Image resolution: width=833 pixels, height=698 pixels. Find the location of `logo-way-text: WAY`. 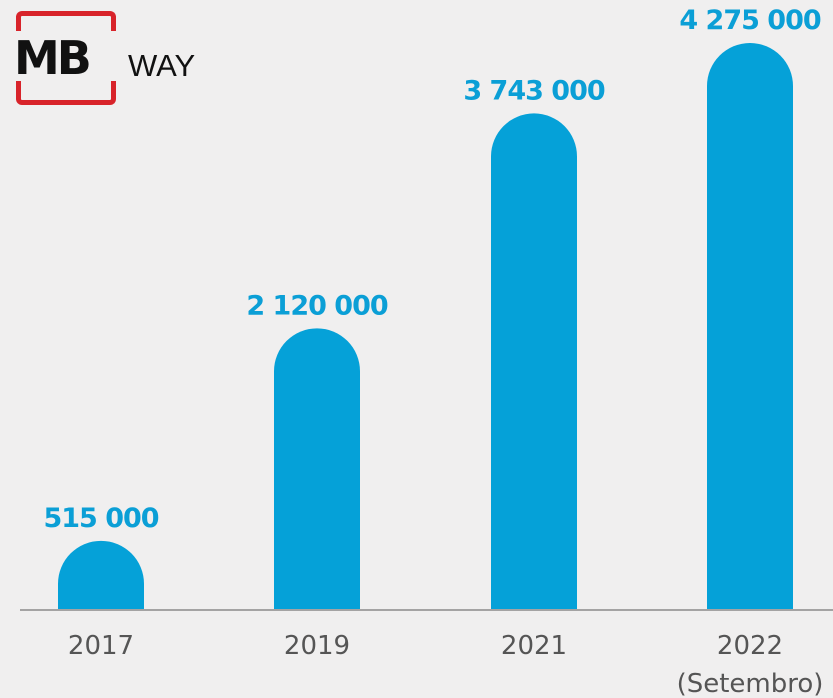

logo-way-text: WAY is located at coordinates (162, 65).